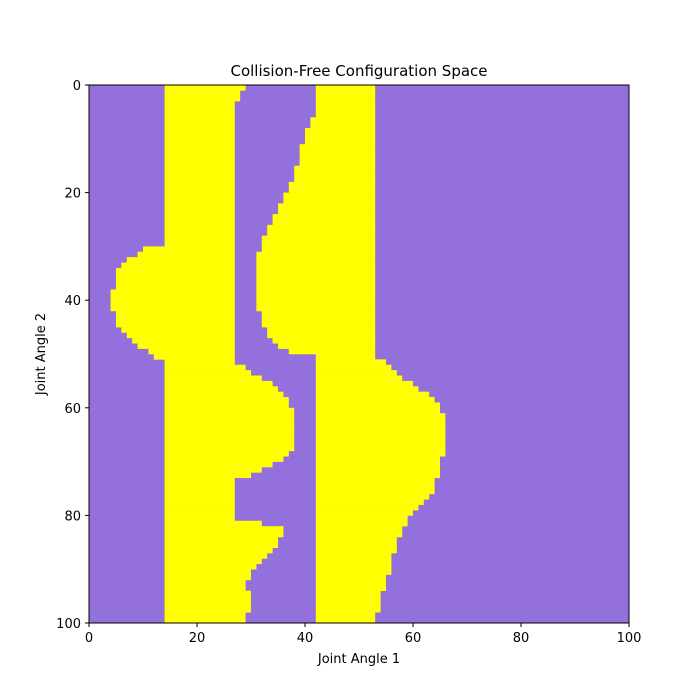 Image resolution: width=700 pixels, height=700 pixels. Describe the element at coordinates (72, 516) in the screenshot. I see `y-tick-label: 80` at that location.